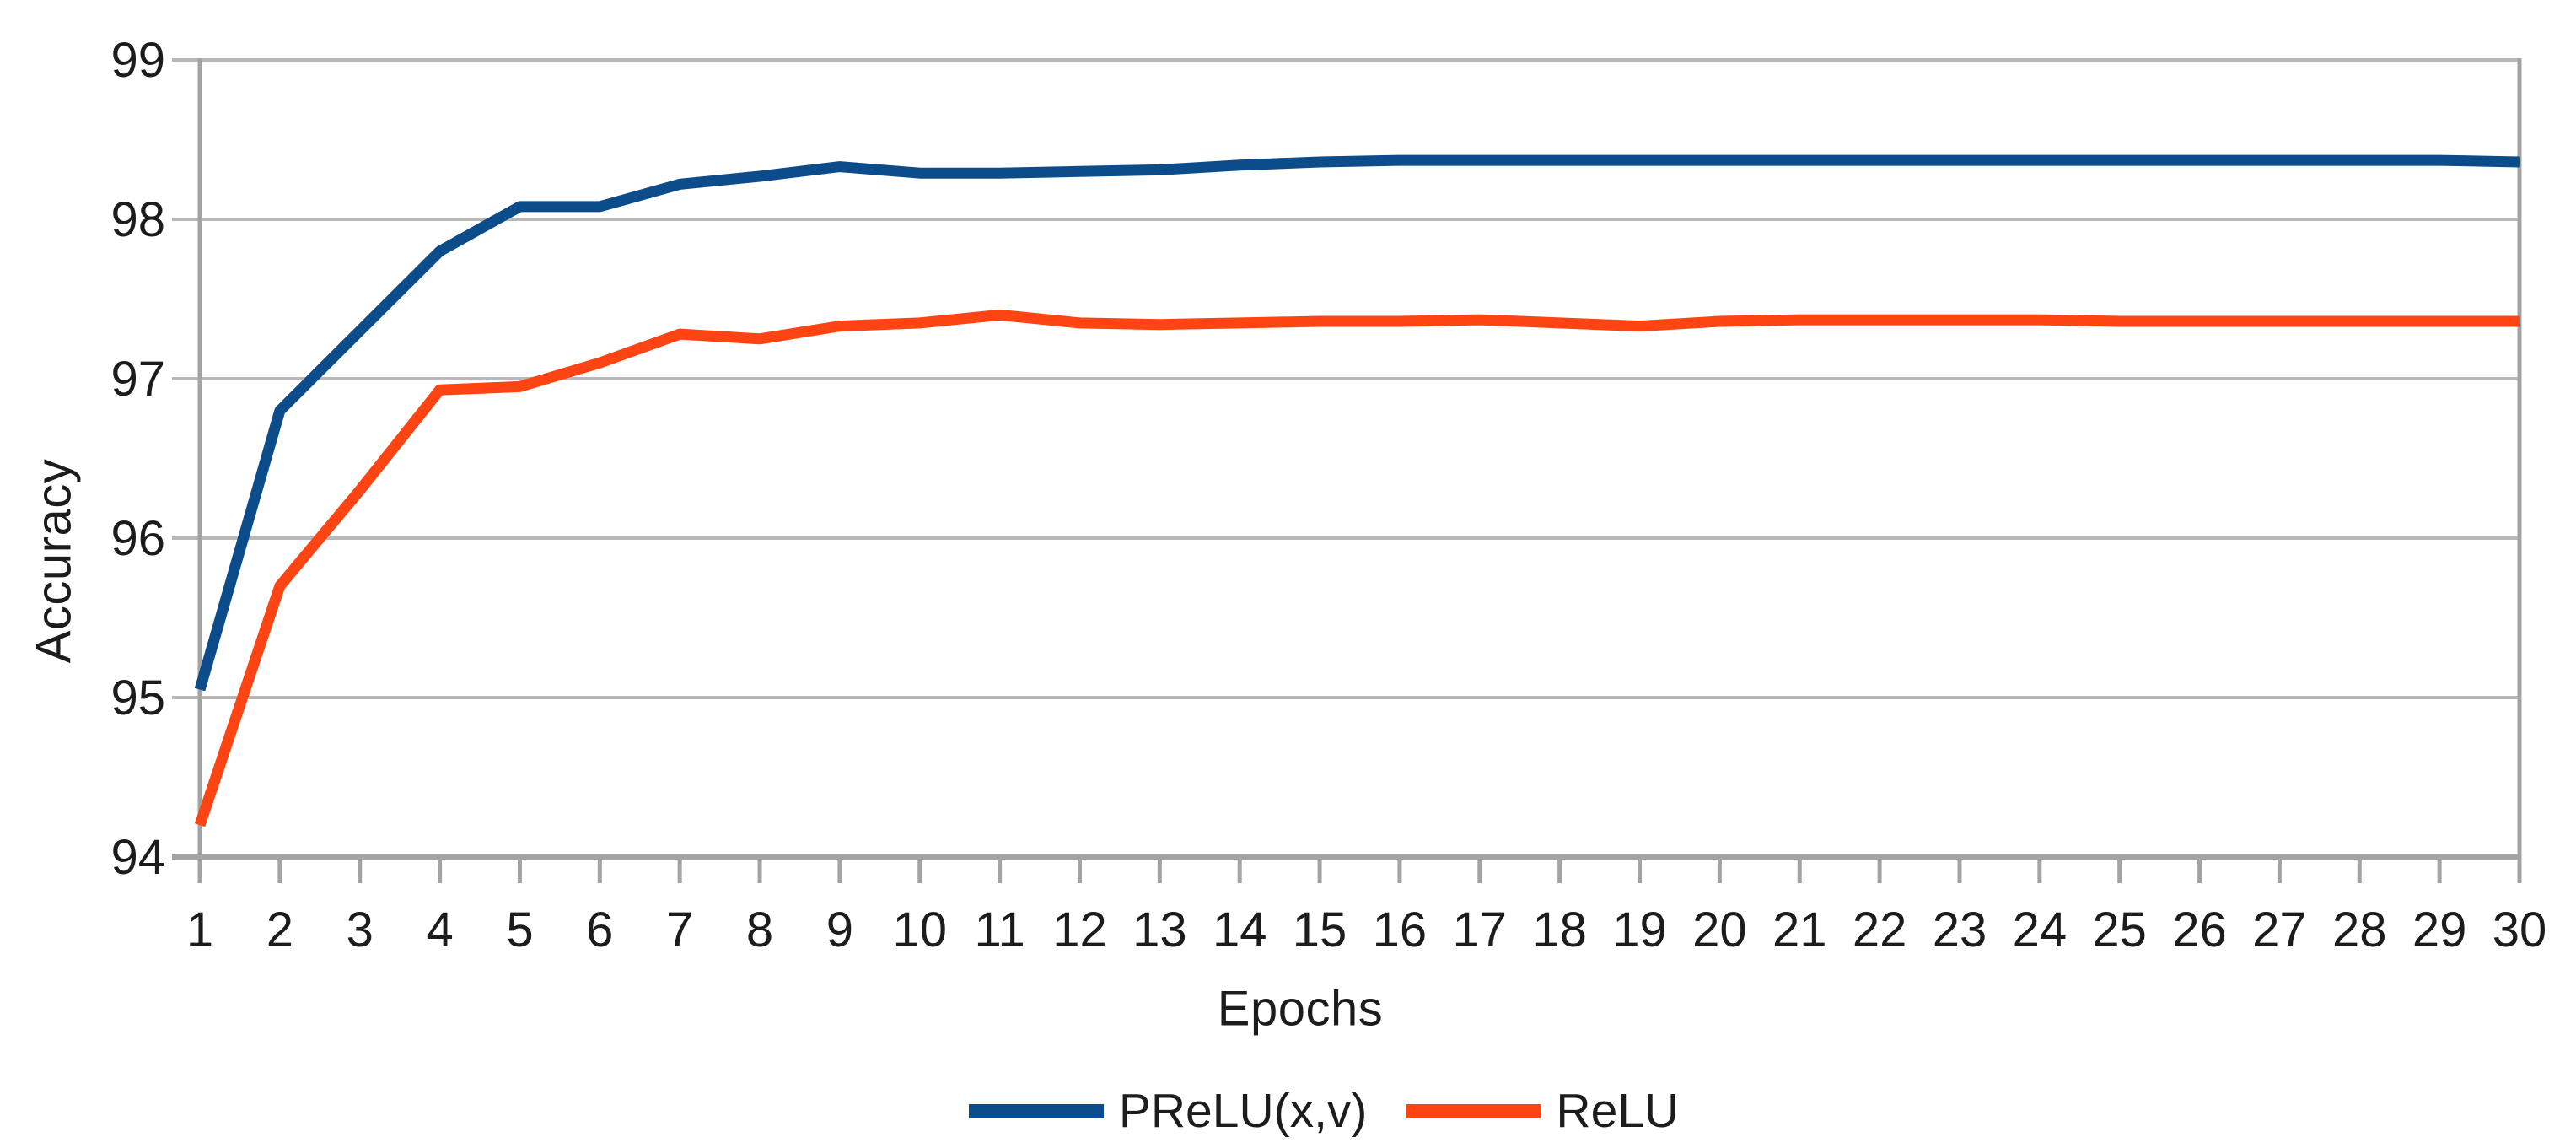 This screenshot has width=2576, height=1148. What do you see at coordinates (1400, 930) in the screenshot?
I see `svg-text: 16` at bounding box center [1400, 930].